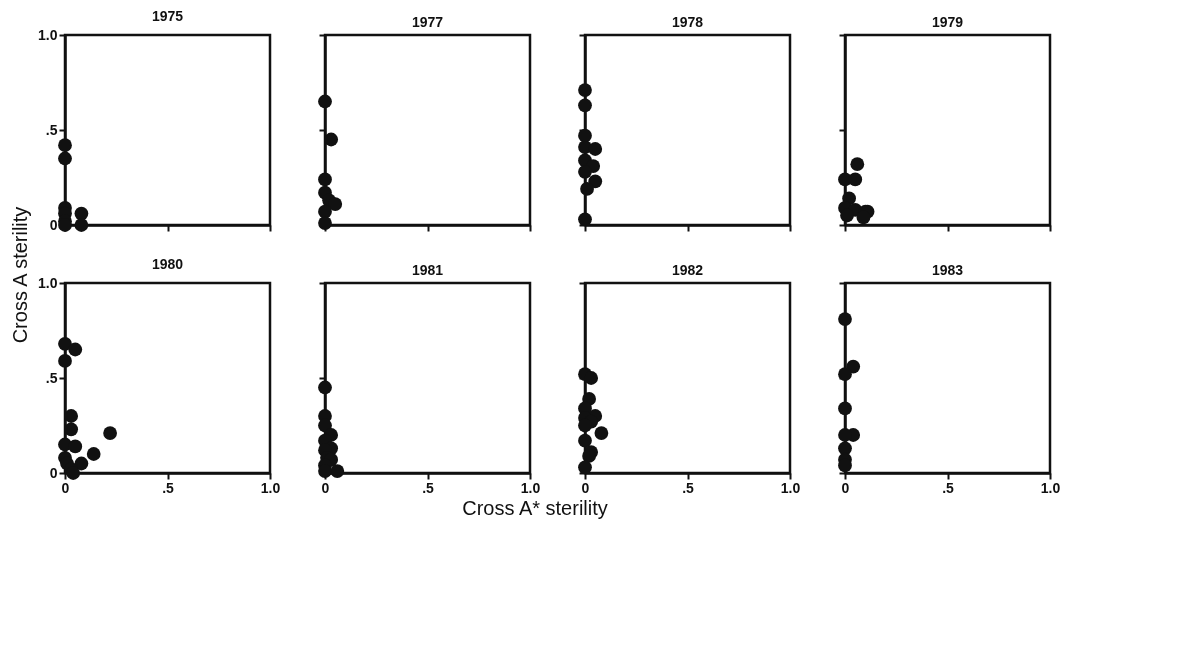 This screenshot has width=1190, height=665. I want to click on chart-title: 1982, so click(687, 270).